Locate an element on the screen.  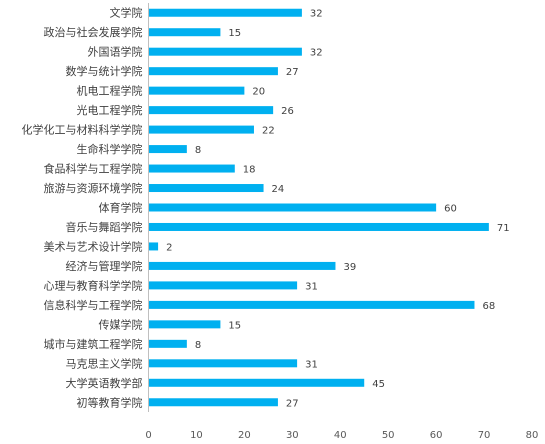
category-label: 食品科学与工程学院 is located at coordinates (93, 169).